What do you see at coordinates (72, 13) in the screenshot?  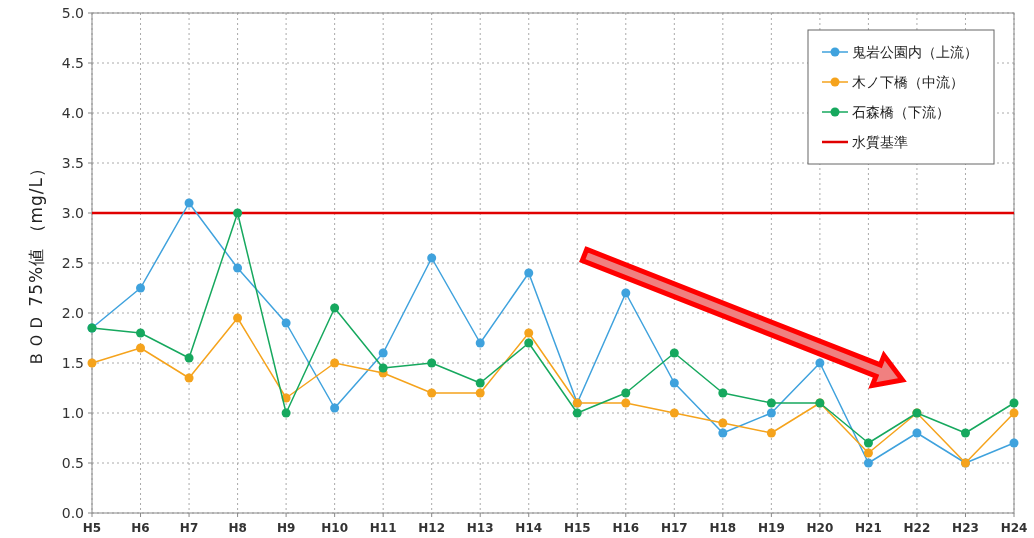 I see `y-tick-label: 5.0` at bounding box center [72, 13].